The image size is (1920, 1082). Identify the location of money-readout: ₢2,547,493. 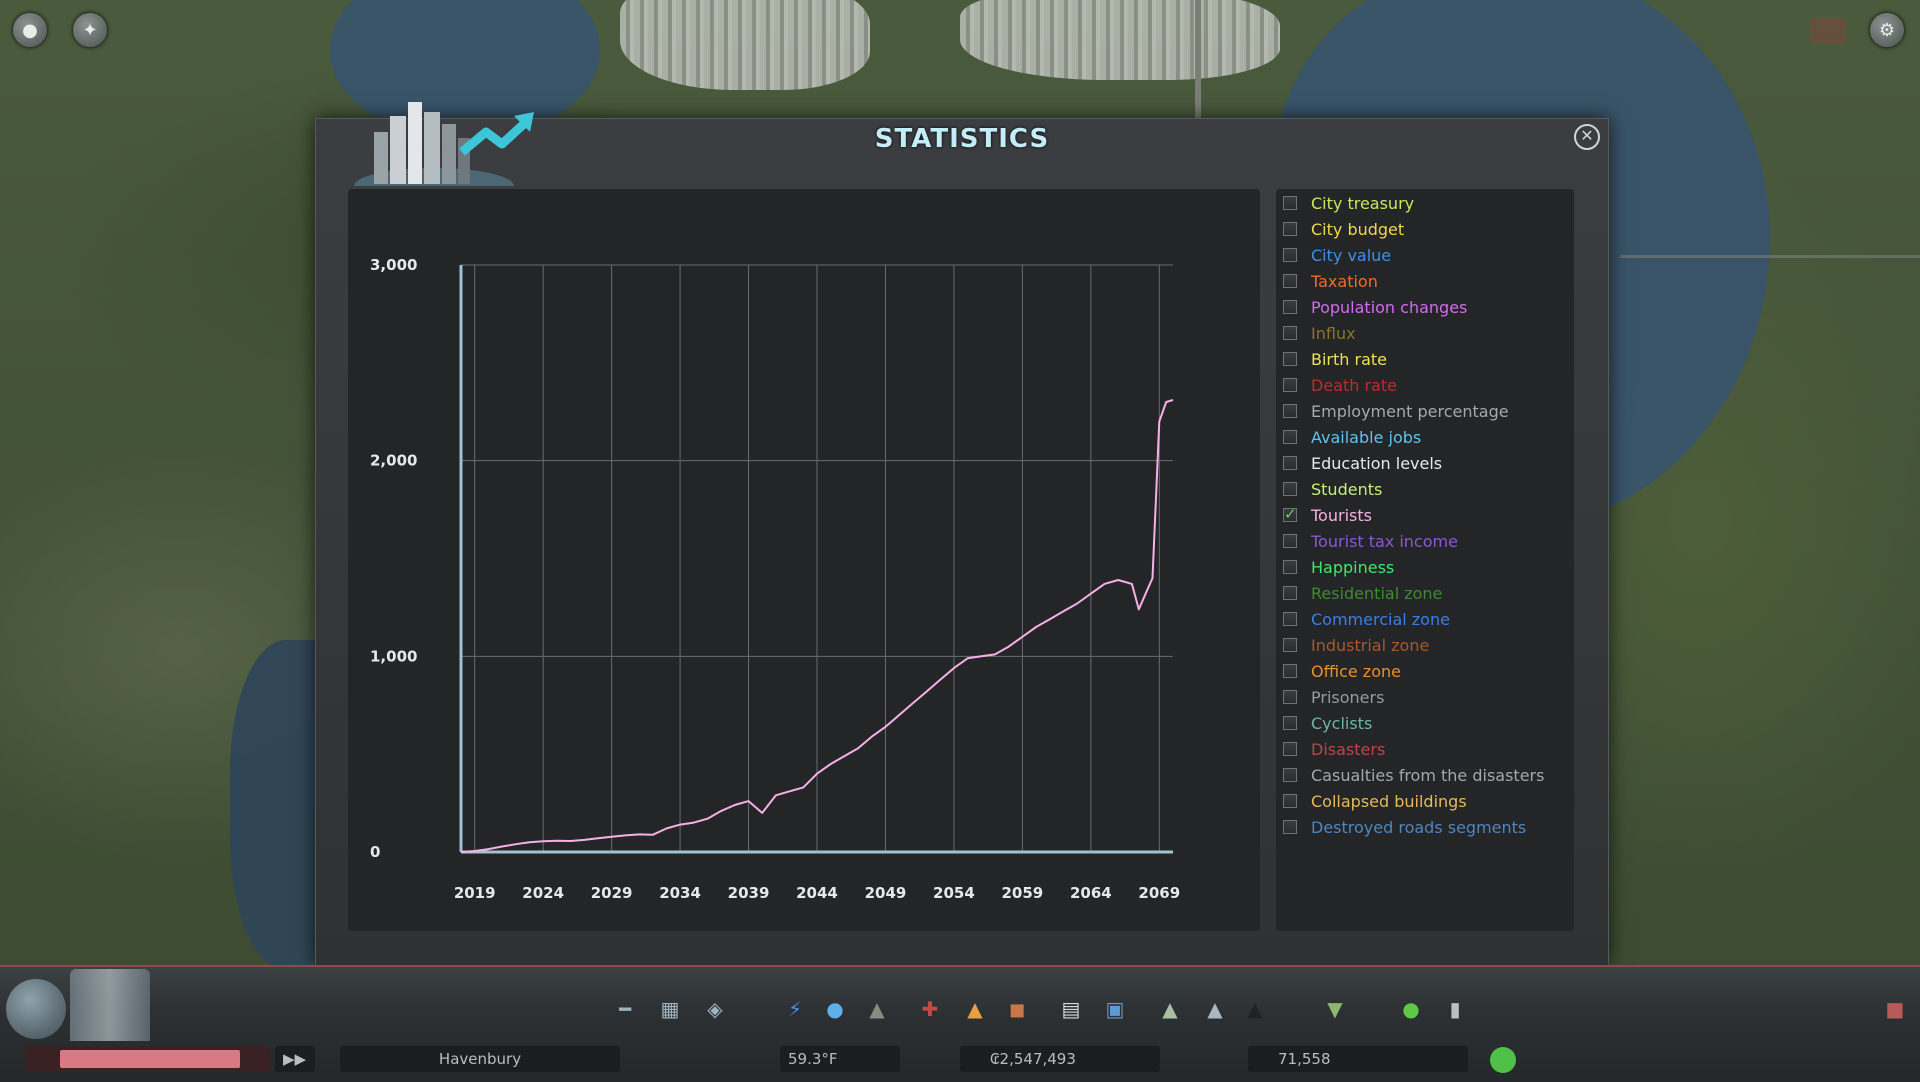
(1060, 1059).